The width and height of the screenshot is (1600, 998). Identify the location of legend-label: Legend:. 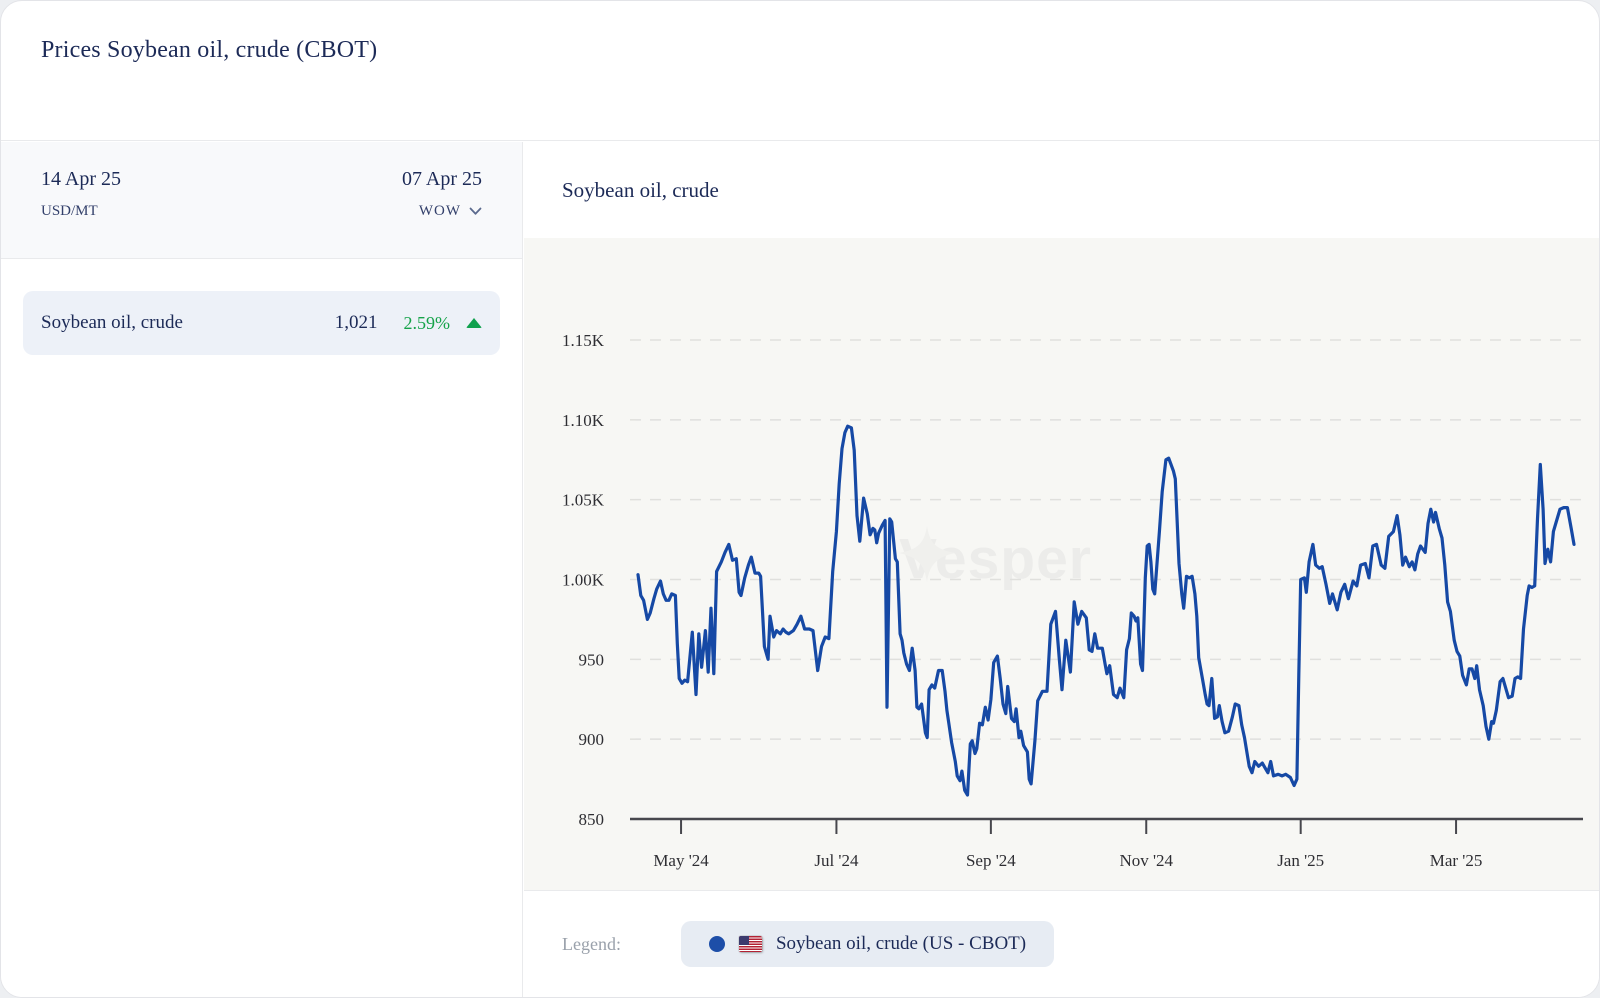
(591, 943).